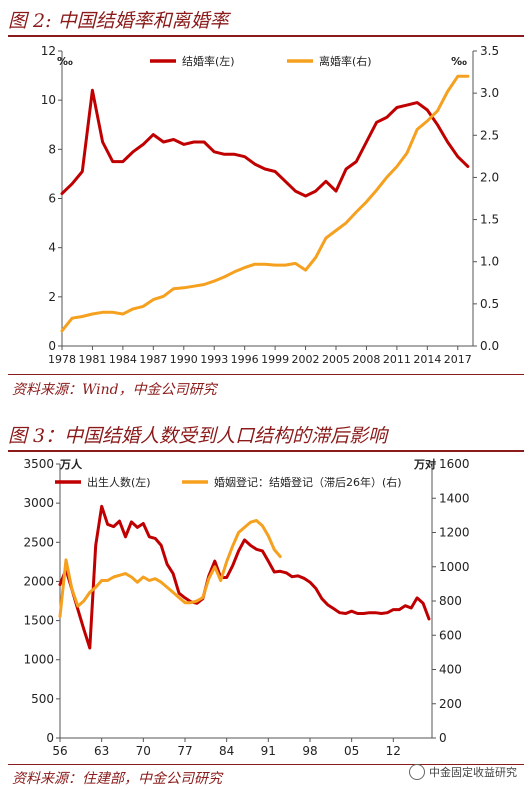 The height and width of the screenshot is (790, 531). Describe the element at coordinates (454, 533) in the screenshot. I see `c2-right-tick-label: 1200` at that location.